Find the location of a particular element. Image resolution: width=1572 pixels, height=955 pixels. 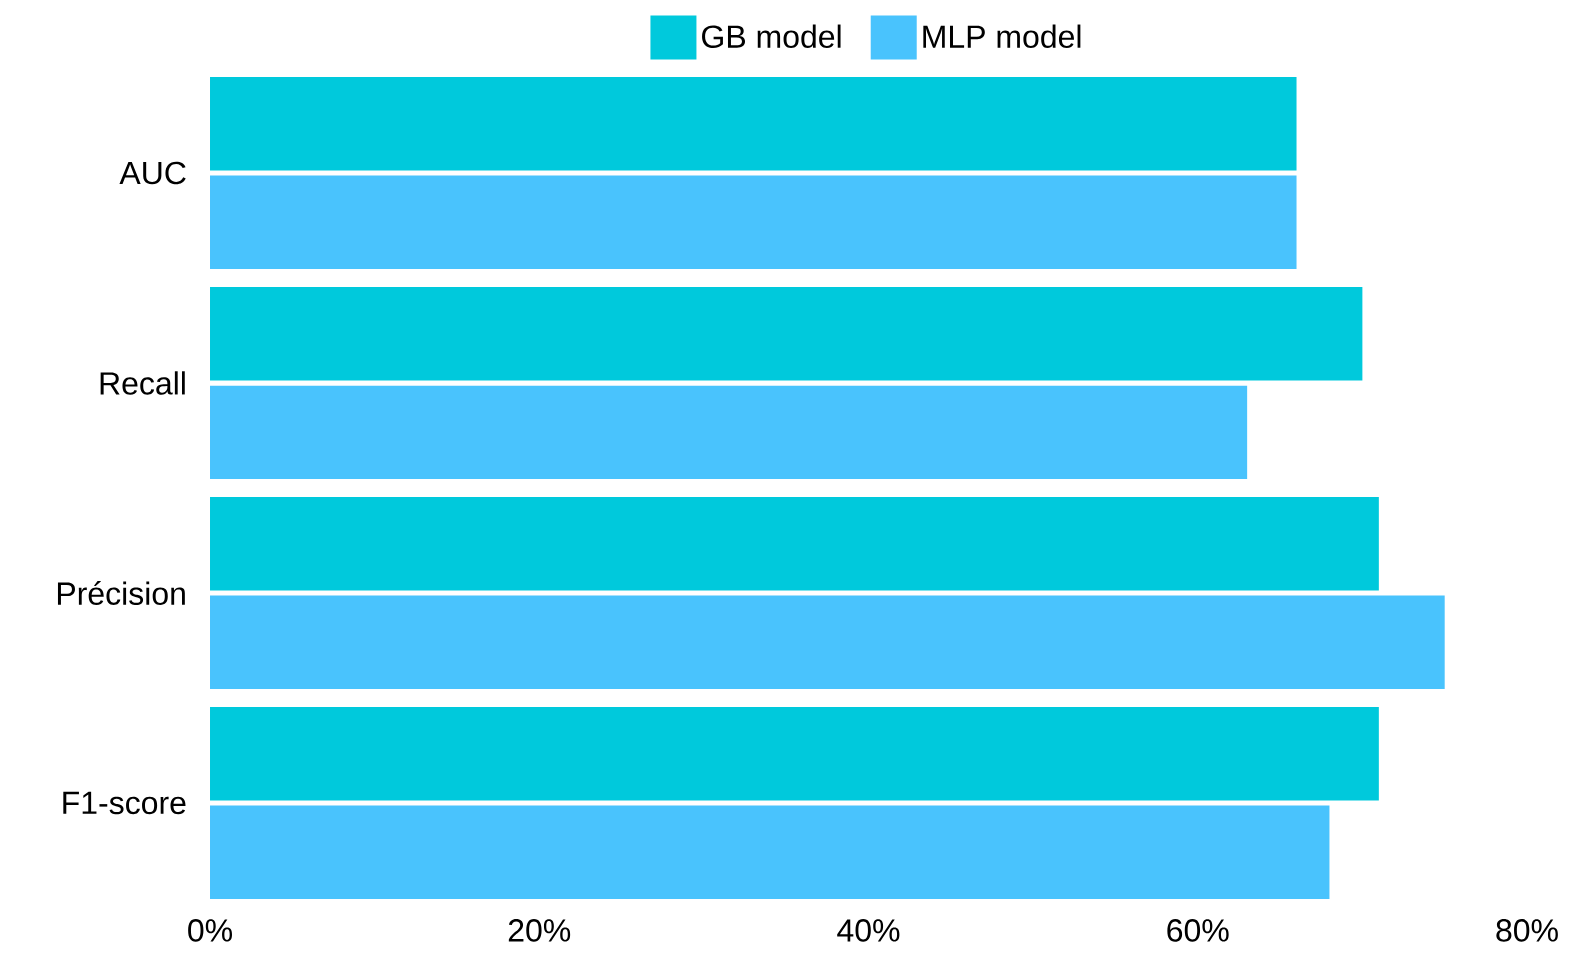

x-tick-label: 40% is located at coordinates (868, 930).